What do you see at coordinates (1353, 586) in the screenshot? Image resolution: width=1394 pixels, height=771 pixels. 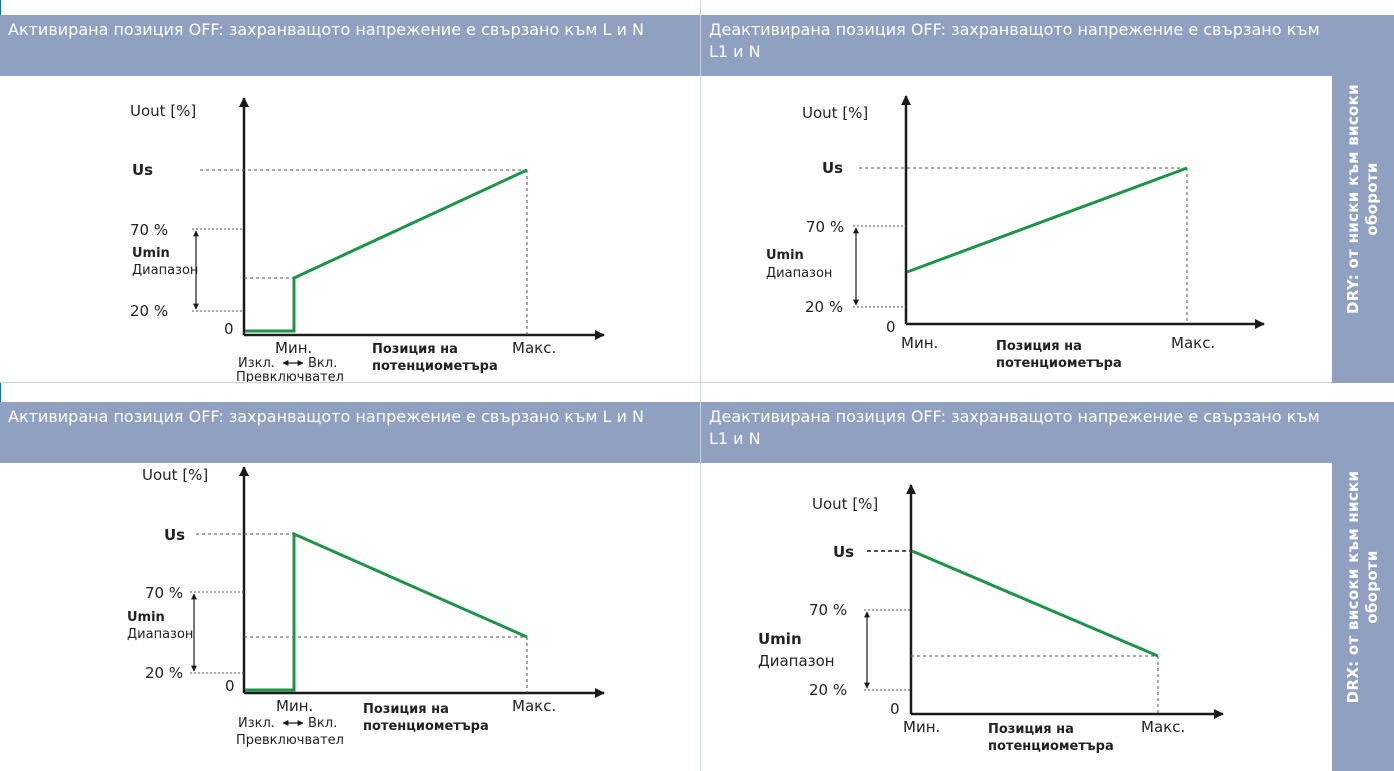 I see `drx-label-line1: DRX: от високи към ниски` at bounding box center [1353, 586].